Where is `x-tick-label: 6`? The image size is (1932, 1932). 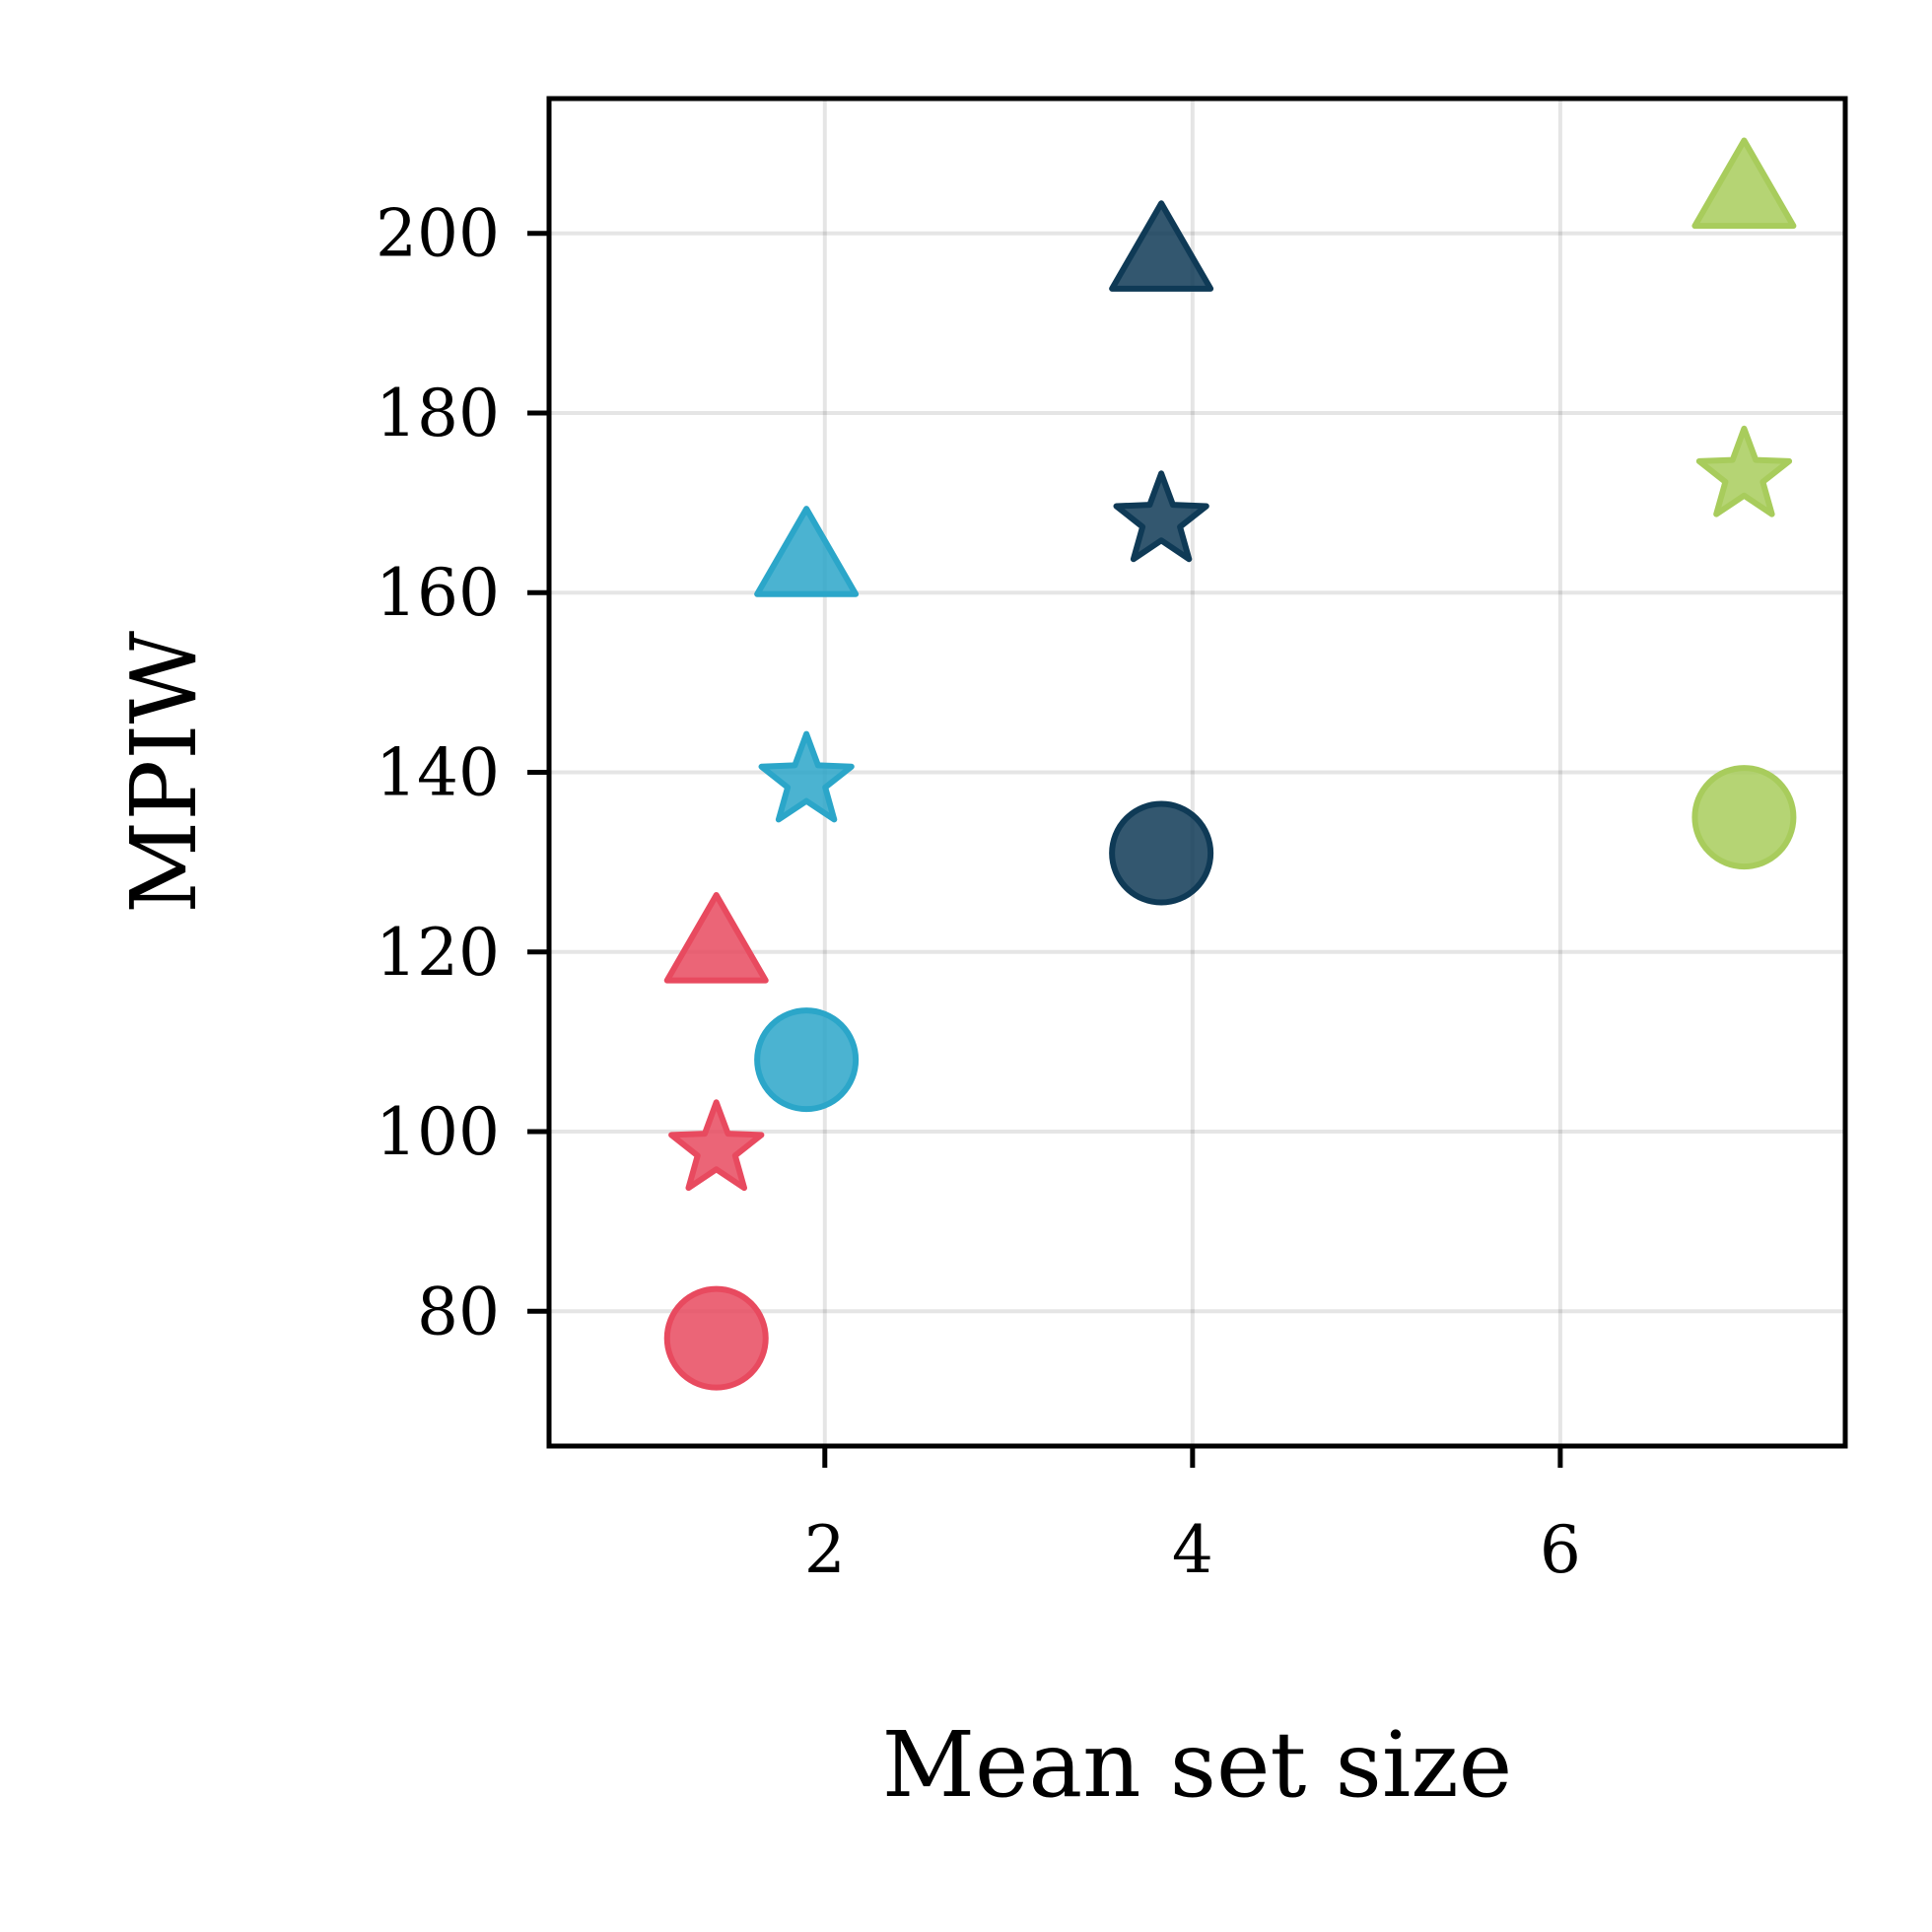
x-tick-label: 6 is located at coordinates (1560, 1550).